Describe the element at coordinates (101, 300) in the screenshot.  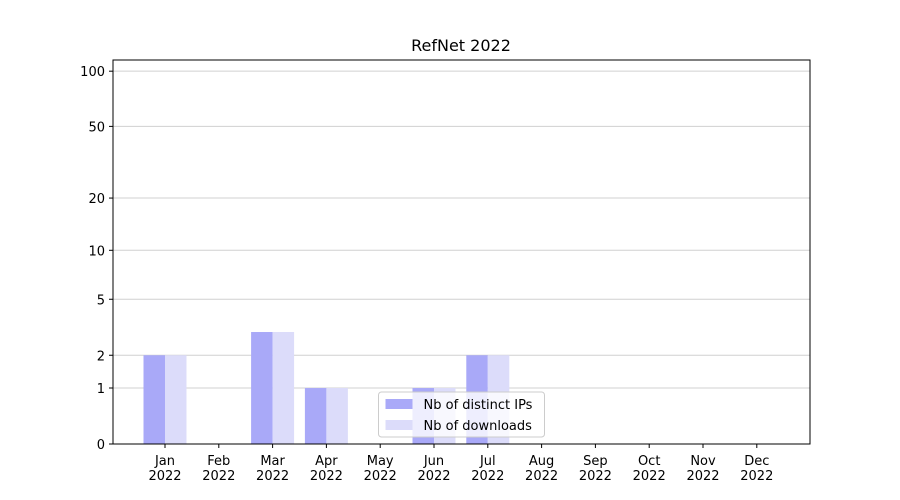
I see `y-tick-label: 5` at that location.